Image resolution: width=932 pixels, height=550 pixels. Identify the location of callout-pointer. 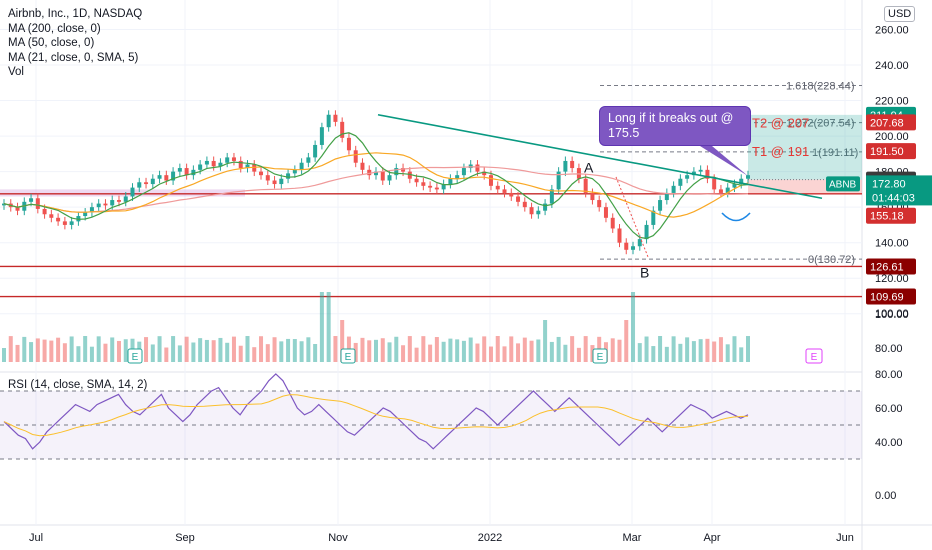
(724, 161).